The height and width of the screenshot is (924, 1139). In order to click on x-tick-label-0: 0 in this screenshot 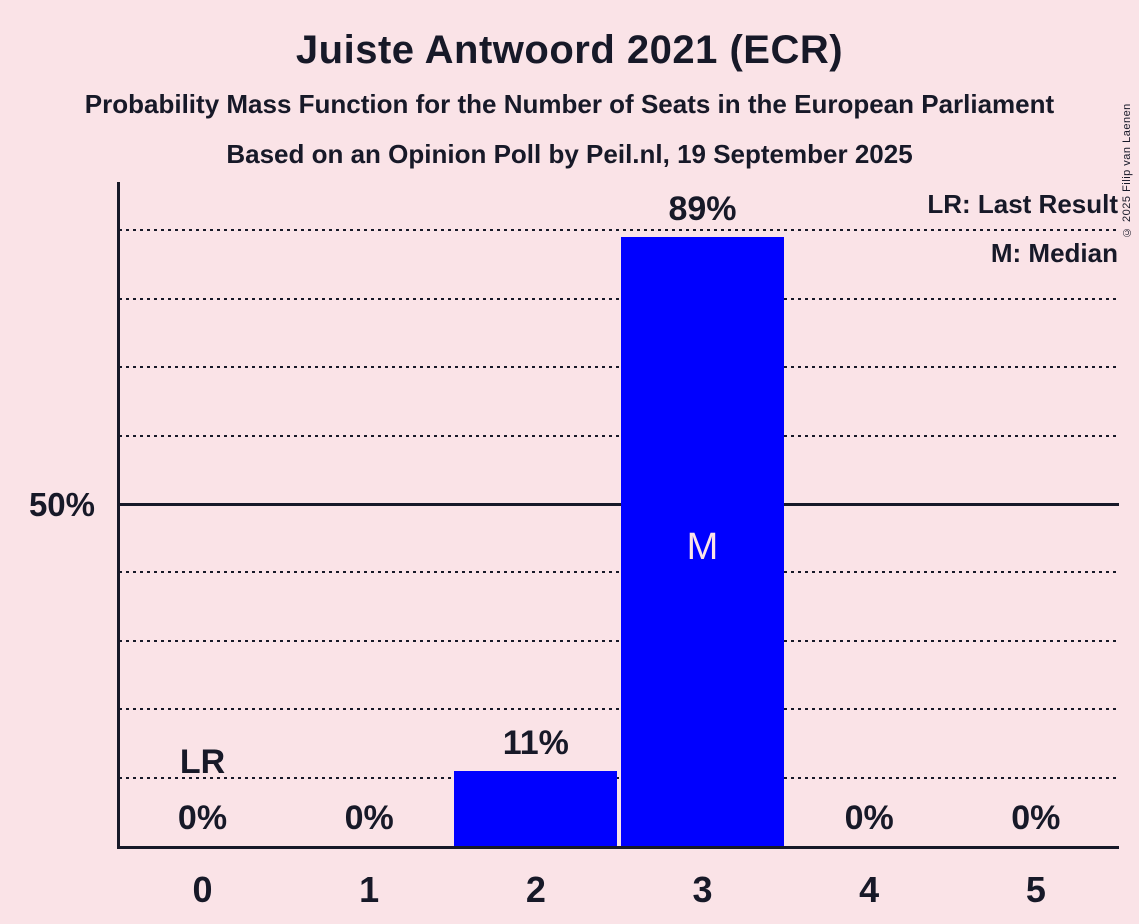, I will do `click(202, 889)`.